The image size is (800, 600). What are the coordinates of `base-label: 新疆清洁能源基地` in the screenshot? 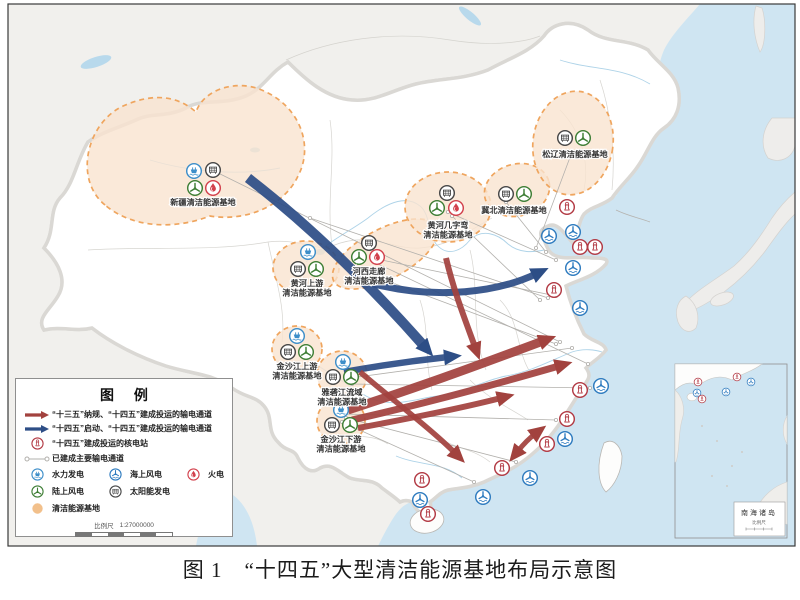 It's located at (203, 202).